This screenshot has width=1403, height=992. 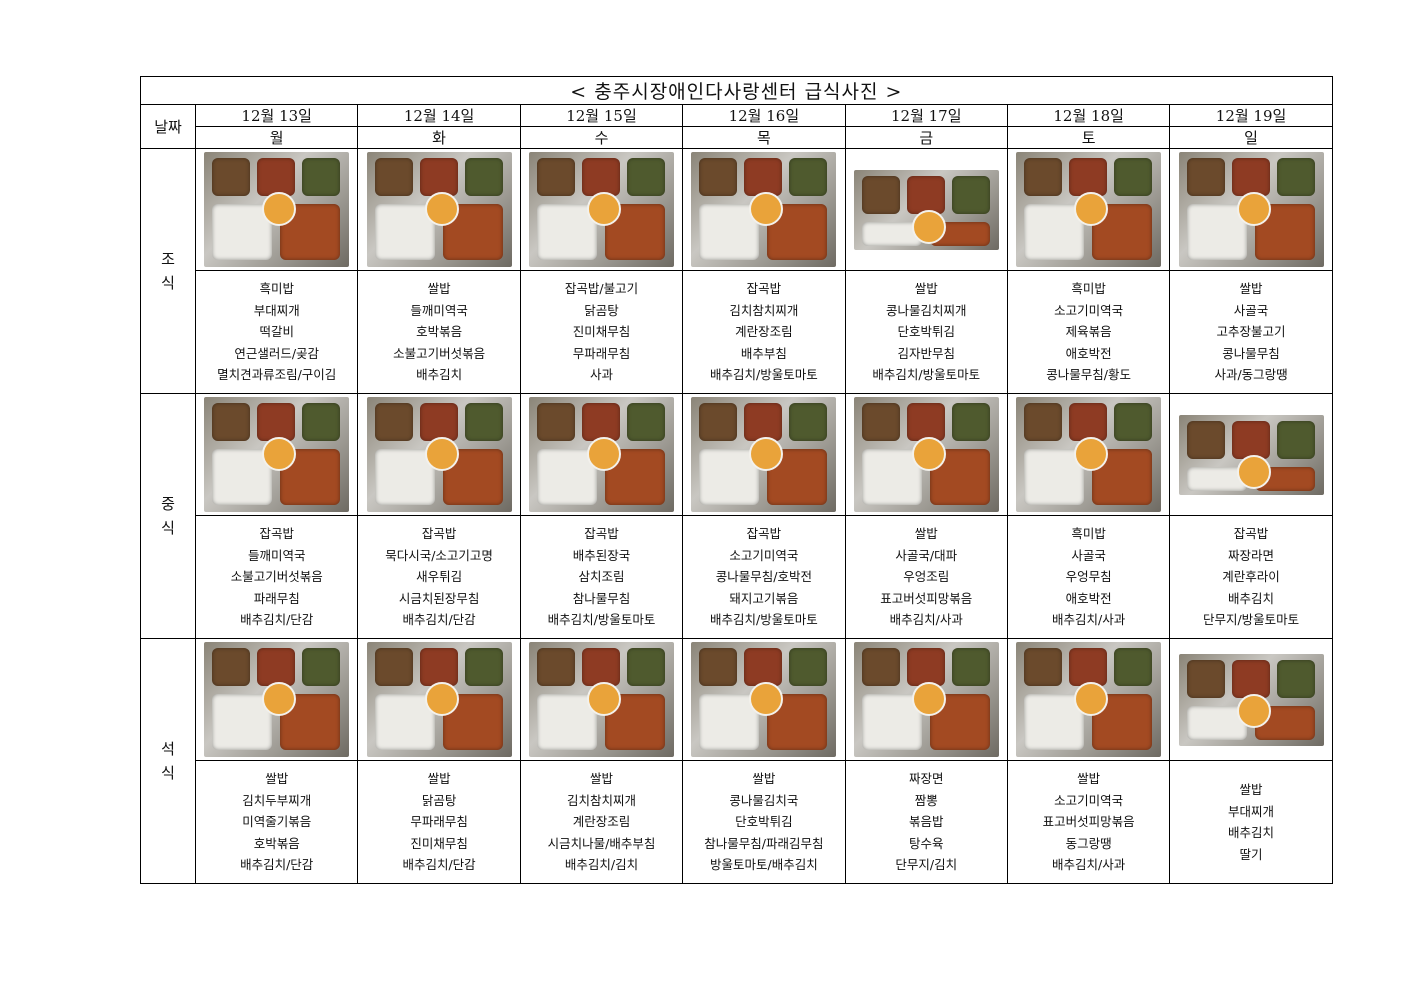 What do you see at coordinates (439, 577) in the screenshot?
I see `menu-cell: 잡곡밥 묵다시국/소고기고명 새우튀김 시금치된장무침 배추김치/단감` at bounding box center [439, 577].